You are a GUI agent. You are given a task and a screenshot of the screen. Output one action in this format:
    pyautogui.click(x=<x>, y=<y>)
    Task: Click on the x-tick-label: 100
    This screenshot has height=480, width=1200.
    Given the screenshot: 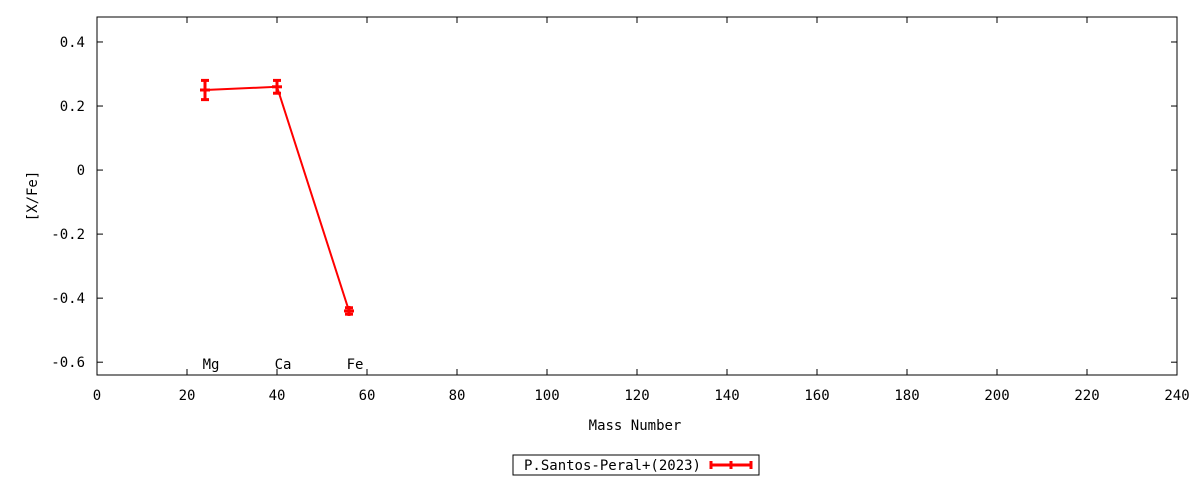 What is the action you would take?
    pyautogui.click(x=546, y=396)
    